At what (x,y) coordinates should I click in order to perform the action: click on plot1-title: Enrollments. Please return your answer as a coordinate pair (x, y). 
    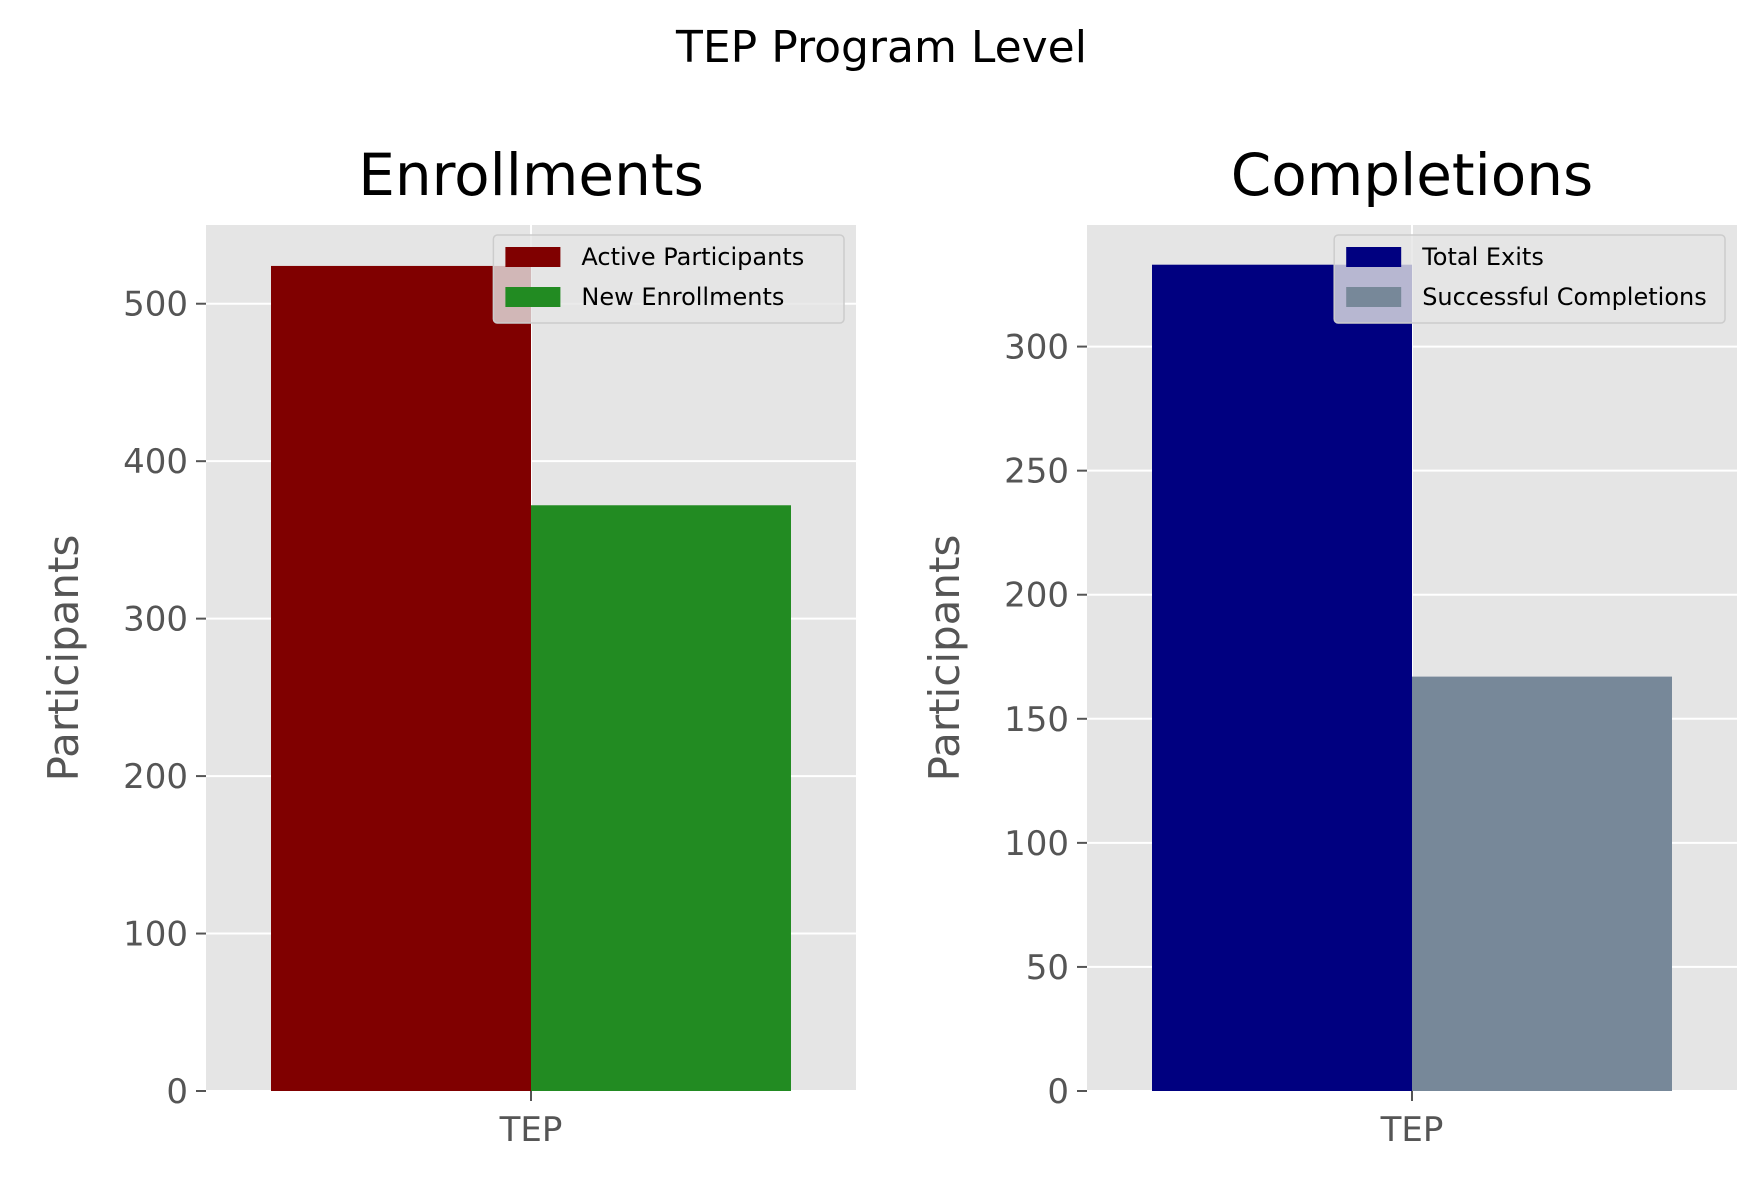
    Looking at the image, I should click on (531, 175).